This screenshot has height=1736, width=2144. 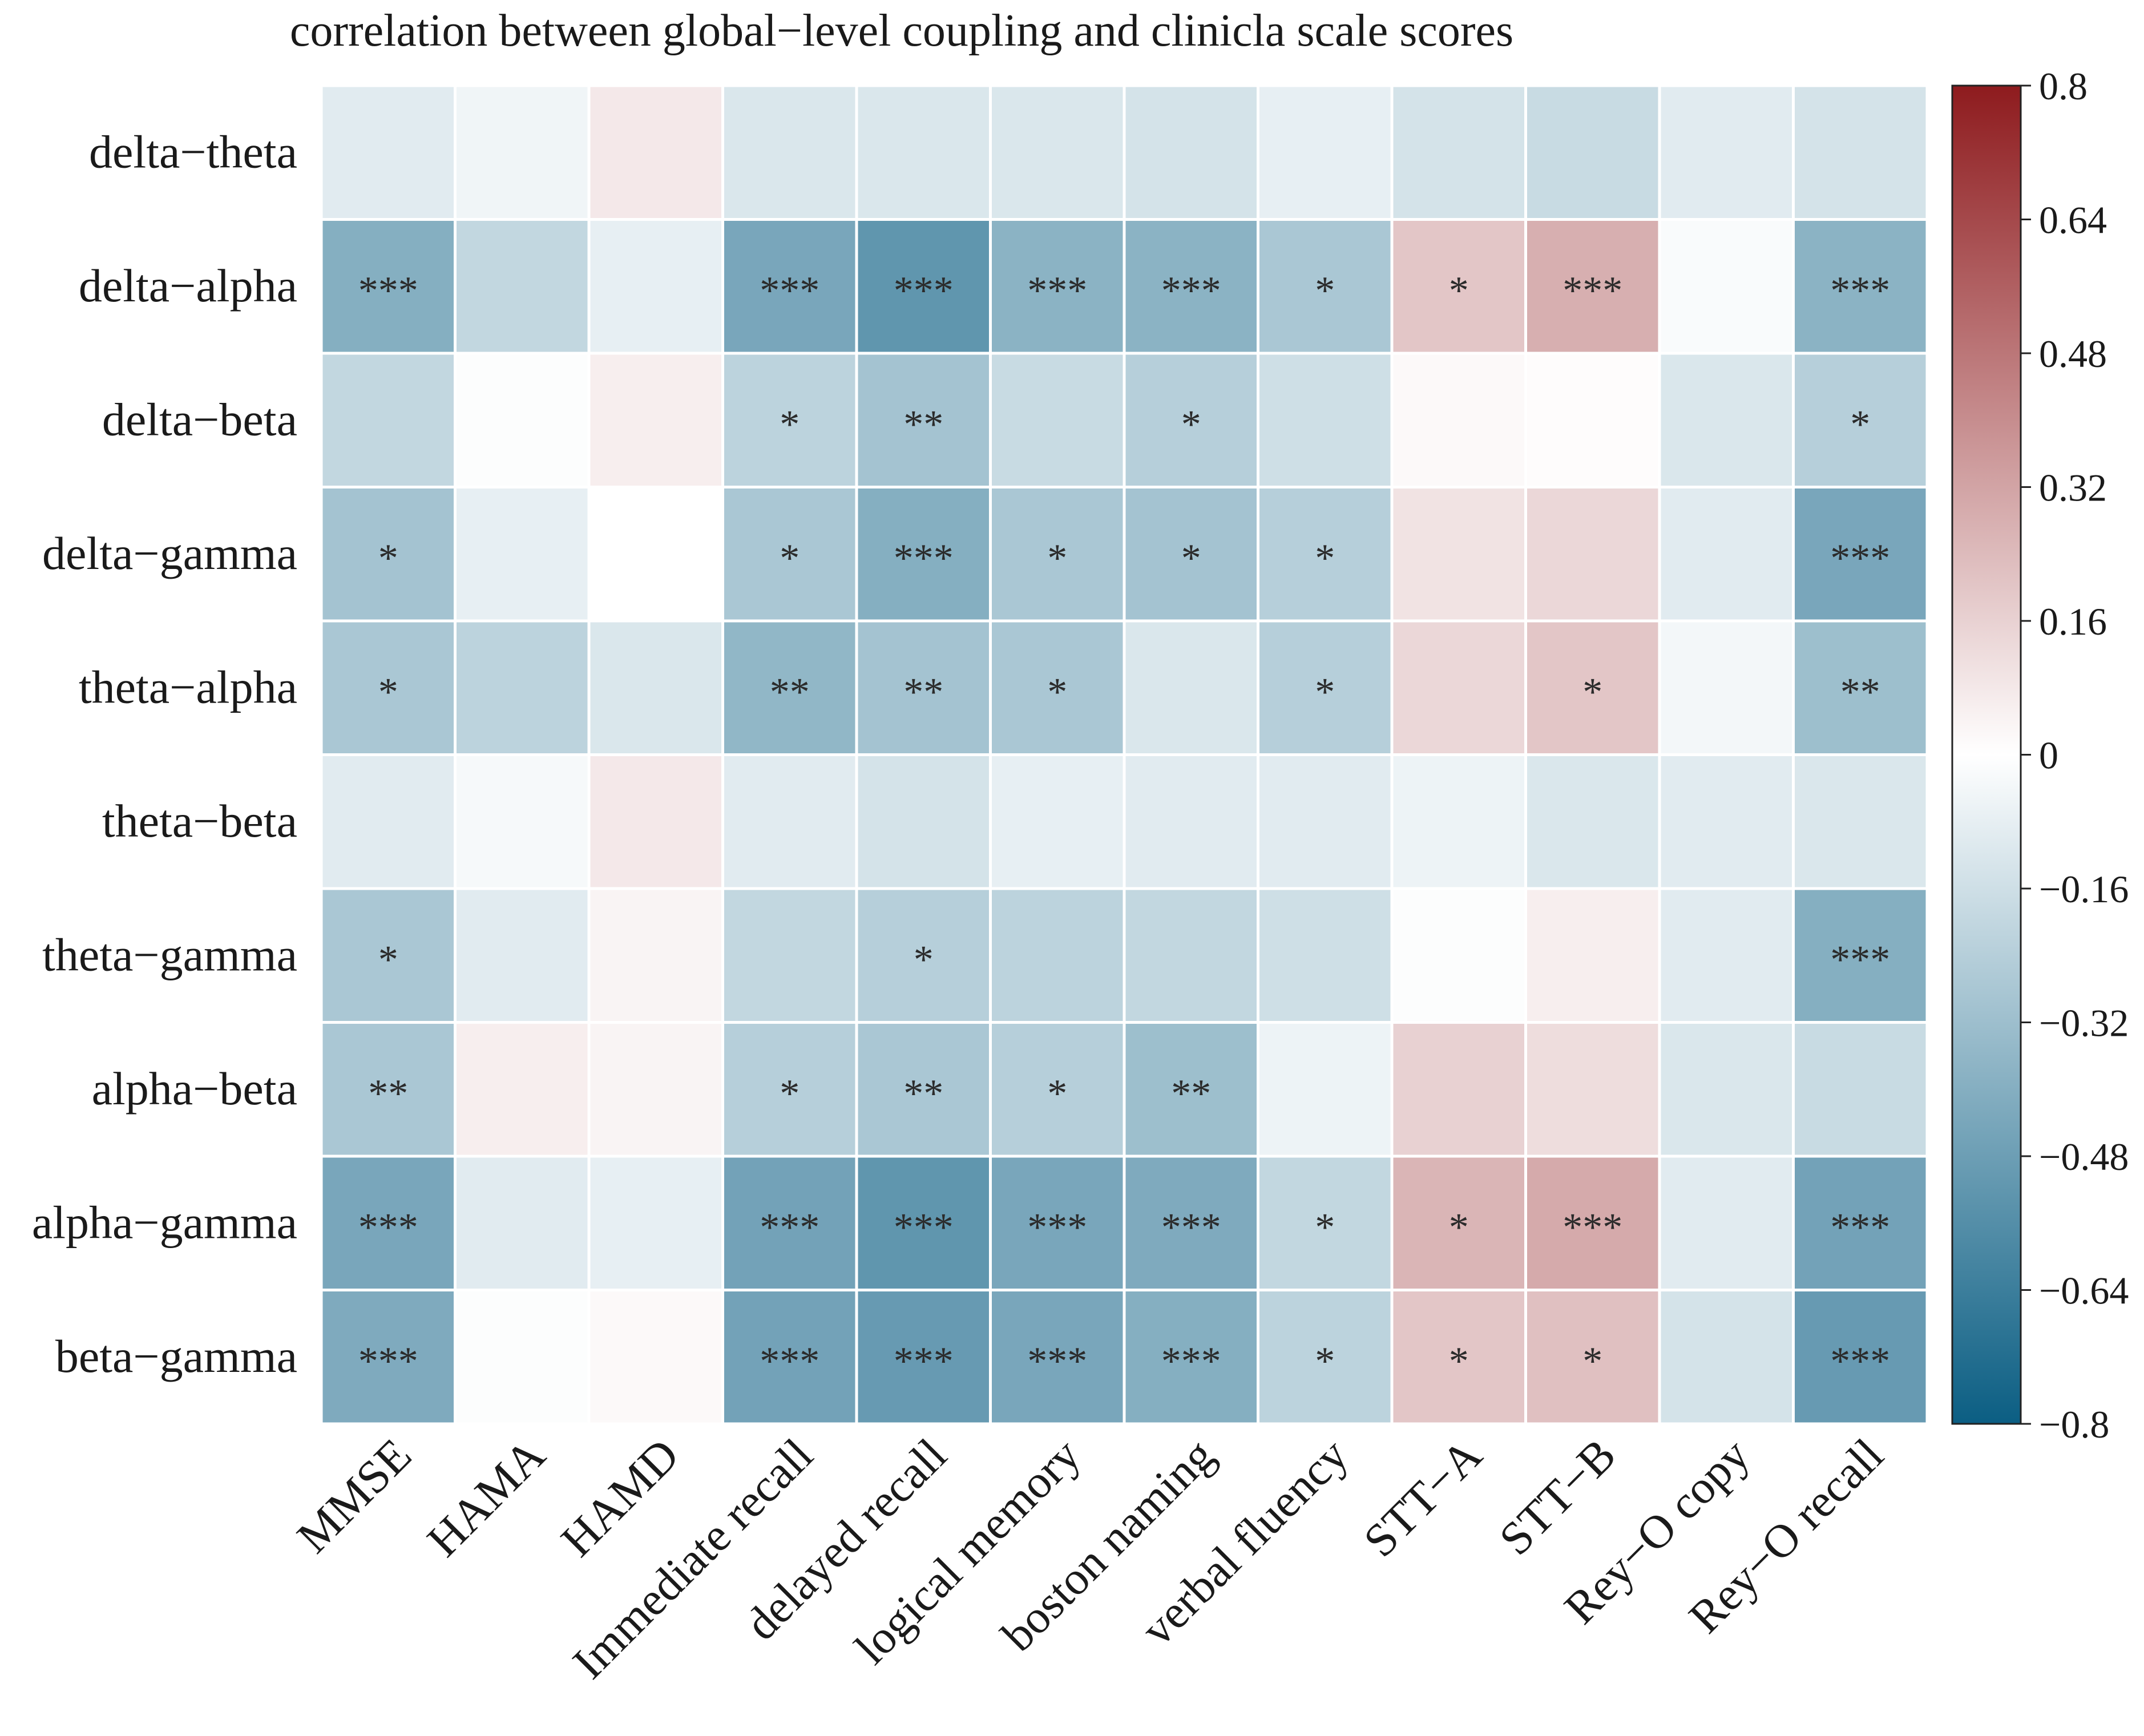 What do you see at coordinates (790, 1094) in the screenshot?
I see `significance-label-7-3: *` at bounding box center [790, 1094].